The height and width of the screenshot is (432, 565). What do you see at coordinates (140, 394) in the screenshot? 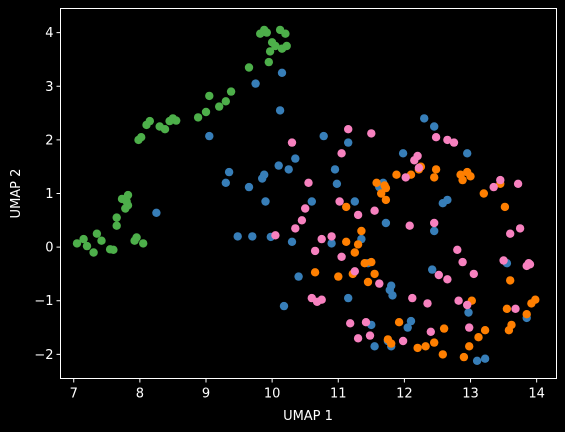
I see `x-tick-label: 8` at bounding box center [140, 394].